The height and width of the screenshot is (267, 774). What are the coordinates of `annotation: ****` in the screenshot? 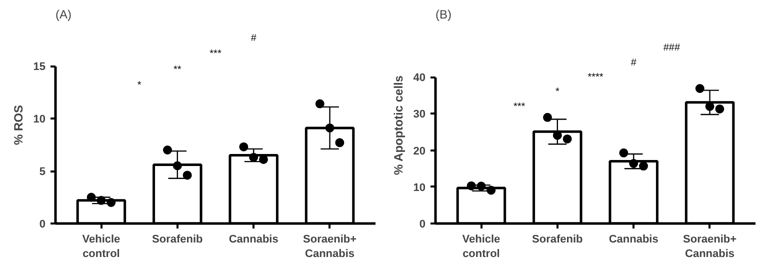 It's located at (596, 78).